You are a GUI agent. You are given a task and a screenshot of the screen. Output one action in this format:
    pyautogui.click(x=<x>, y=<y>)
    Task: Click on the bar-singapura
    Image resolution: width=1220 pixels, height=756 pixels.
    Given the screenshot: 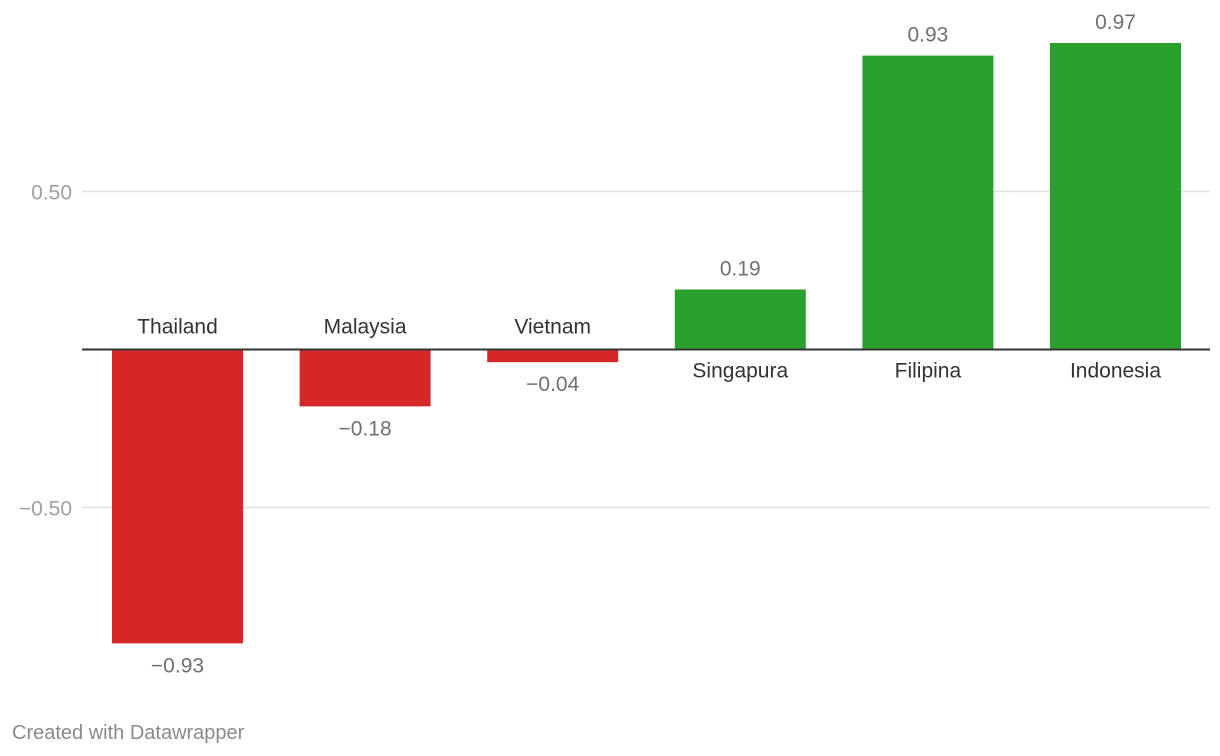 What is the action you would take?
    pyautogui.click(x=740, y=319)
    